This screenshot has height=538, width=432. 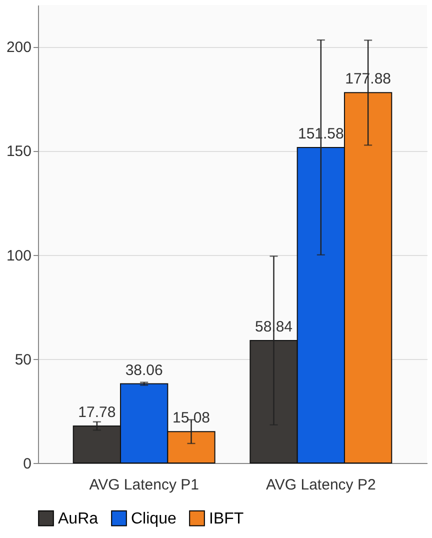 I want to click on data-label: 17.78, so click(x=97, y=412).